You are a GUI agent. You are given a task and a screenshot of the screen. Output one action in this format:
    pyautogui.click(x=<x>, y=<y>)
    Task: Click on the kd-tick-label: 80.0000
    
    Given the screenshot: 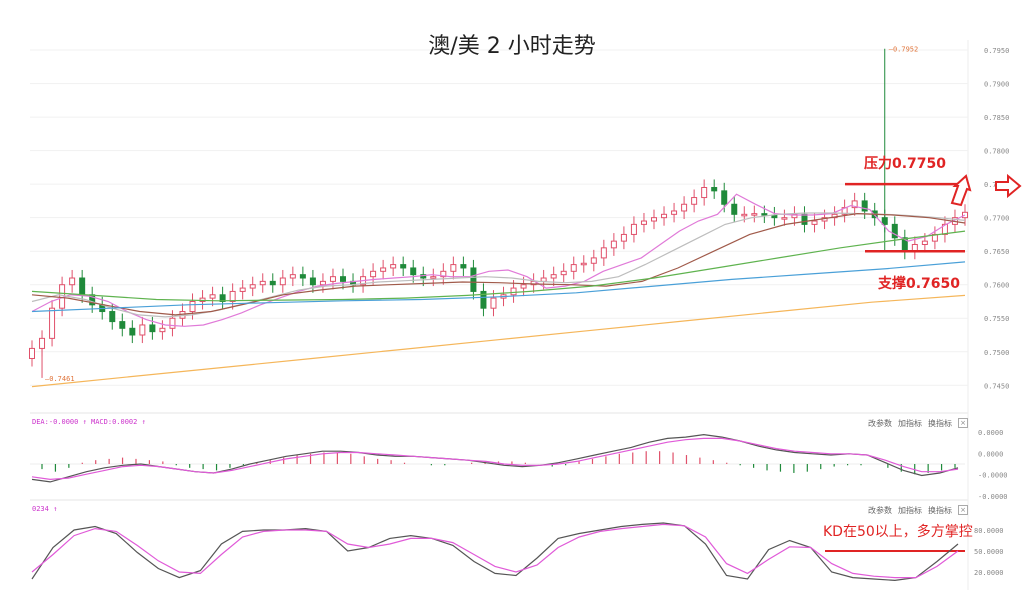 What is the action you would take?
    pyautogui.click(x=989, y=531)
    